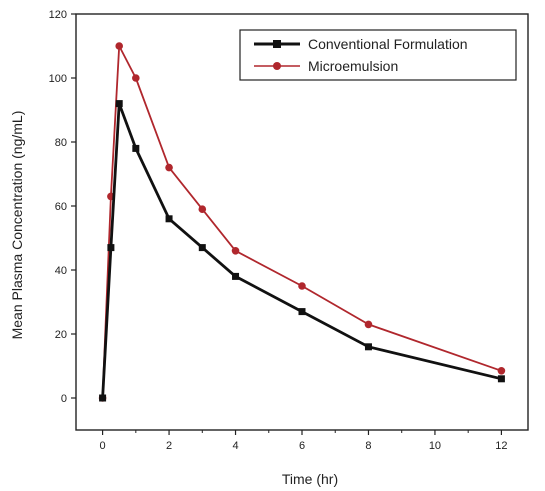  Describe the element at coordinates (302, 446) in the screenshot. I see `x-tick-label: 6` at that location.